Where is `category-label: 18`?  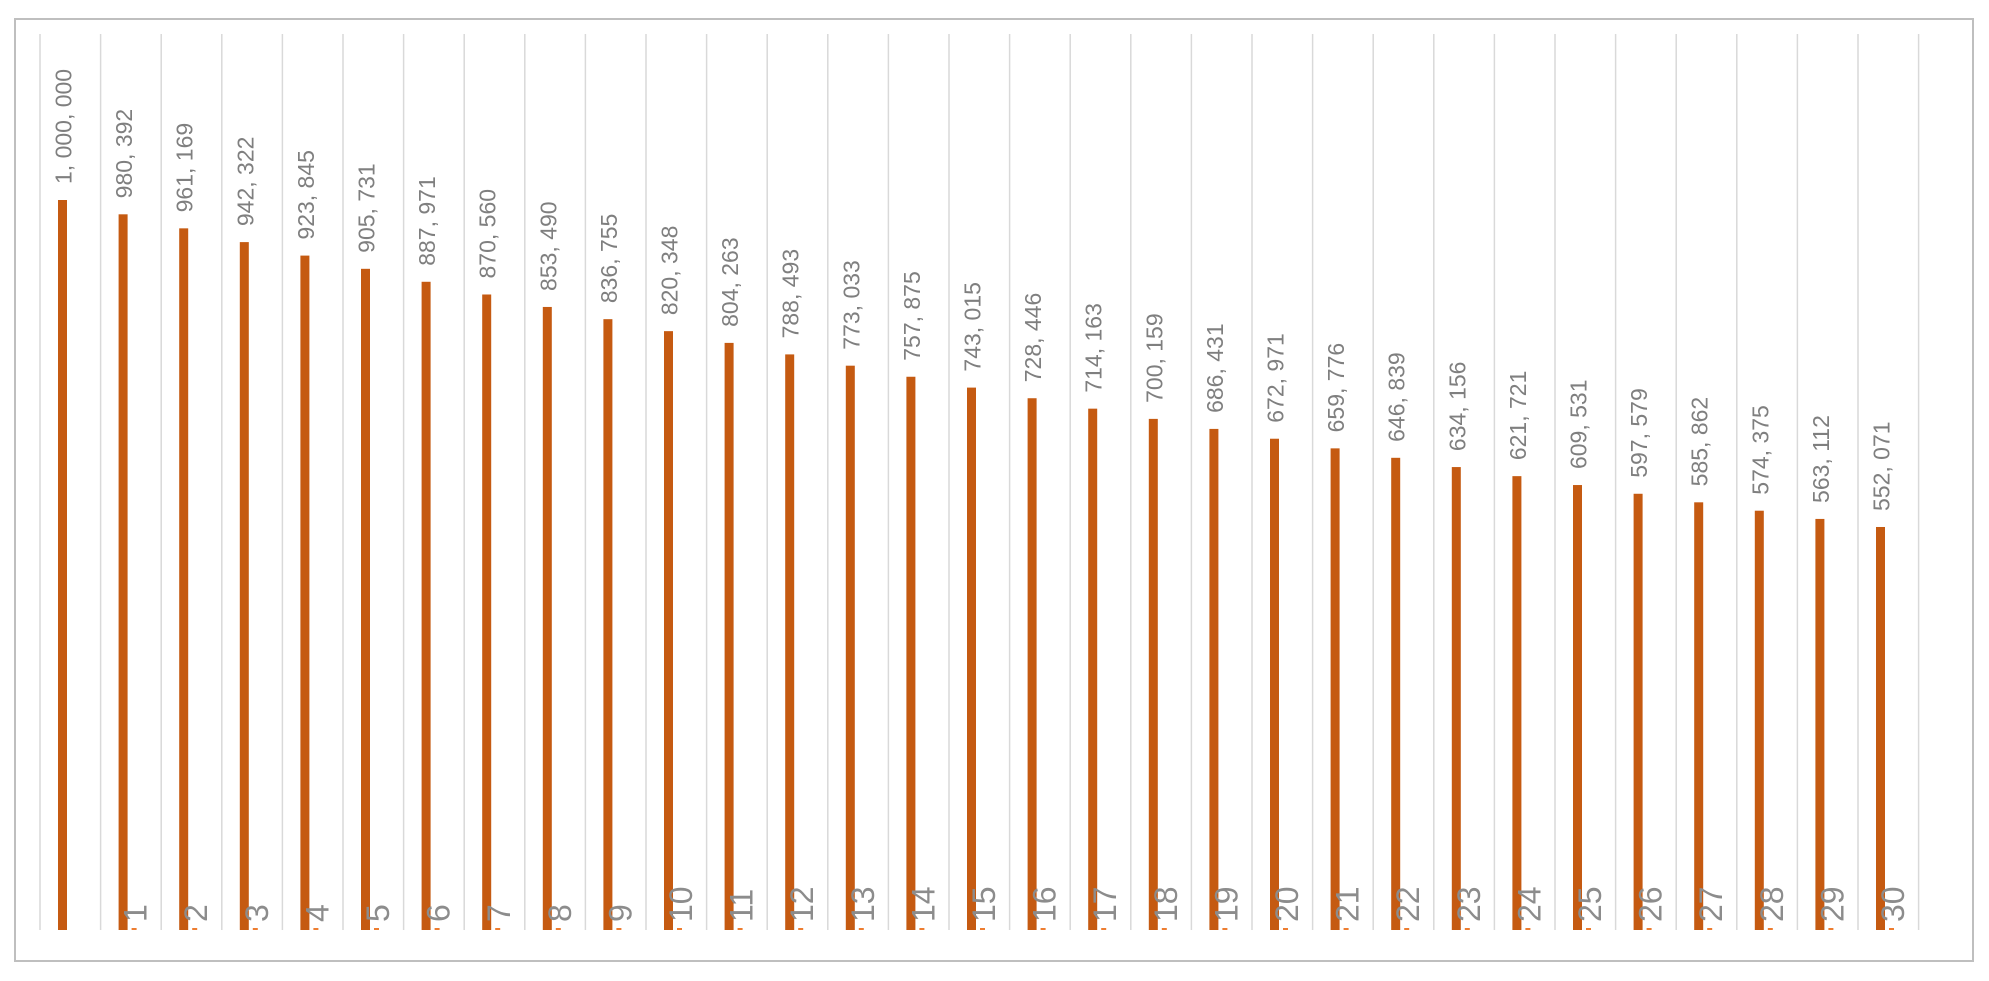
category-label: 18 is located at coordinates (1166, 904).